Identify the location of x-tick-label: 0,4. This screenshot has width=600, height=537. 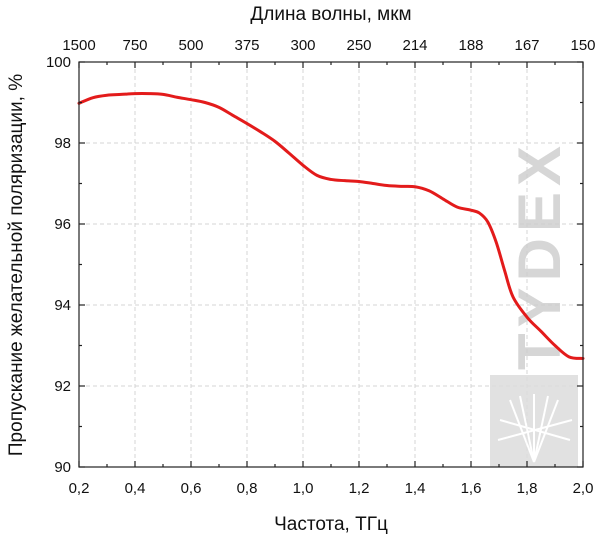
(135, 488).